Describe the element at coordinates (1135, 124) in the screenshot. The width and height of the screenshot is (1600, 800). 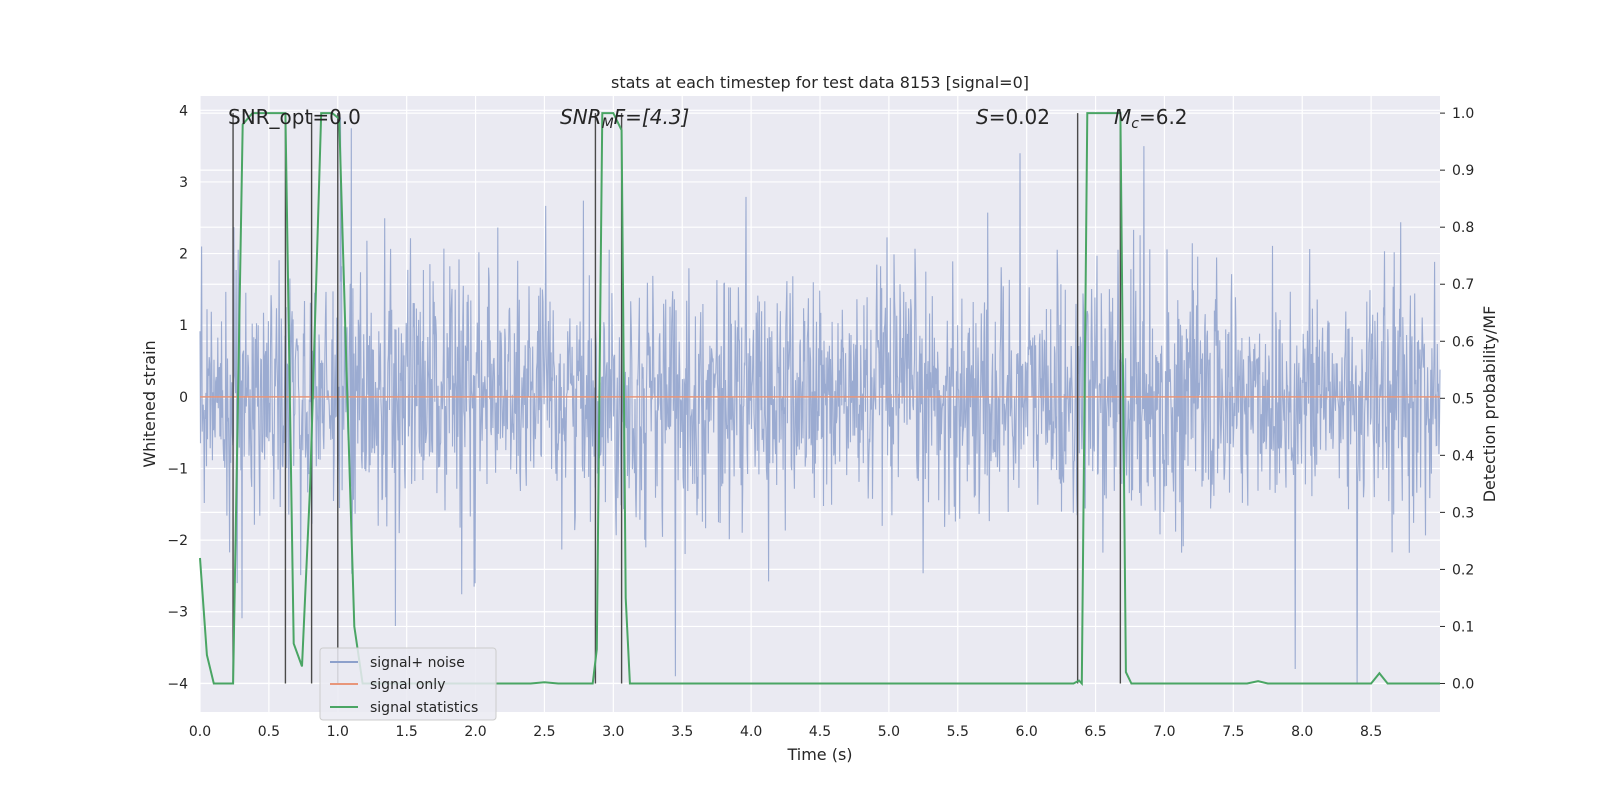
I see `annotation-mc-subscript: c` at that location.